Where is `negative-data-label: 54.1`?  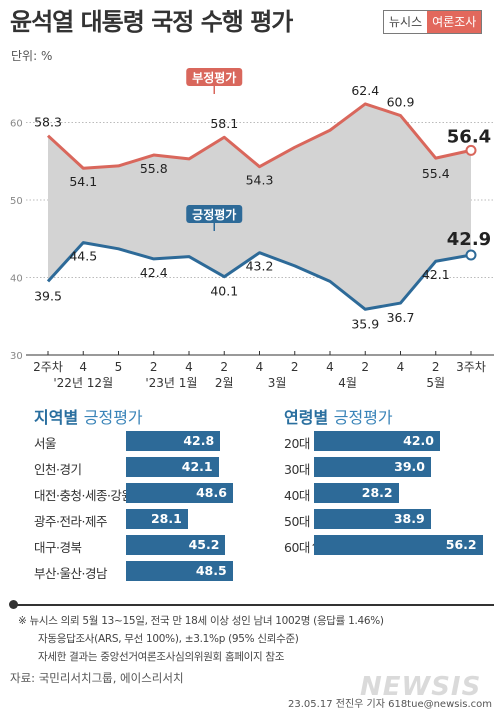
negative-data-label: 54.1 is located at coordinates (83, 181).